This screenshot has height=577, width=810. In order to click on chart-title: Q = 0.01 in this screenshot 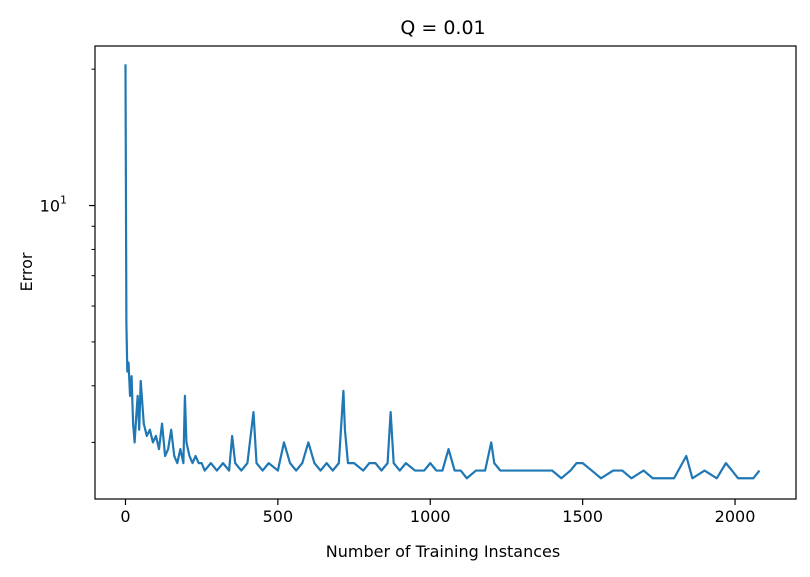, I will do `click(442, 28)`.